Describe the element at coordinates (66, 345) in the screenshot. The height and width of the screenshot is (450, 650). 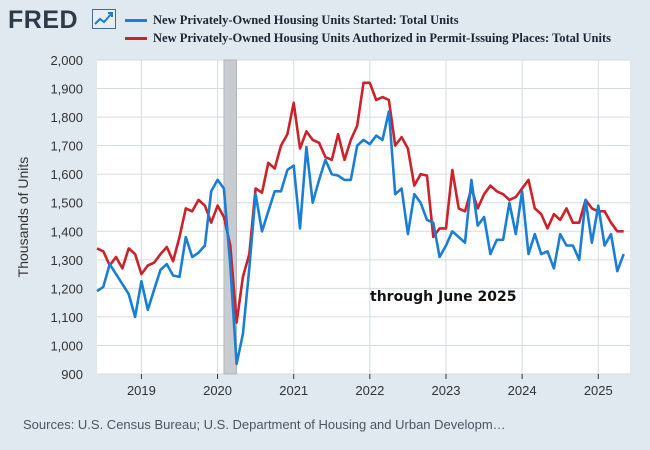
I see `y-tick-label: 1,000` at that location.